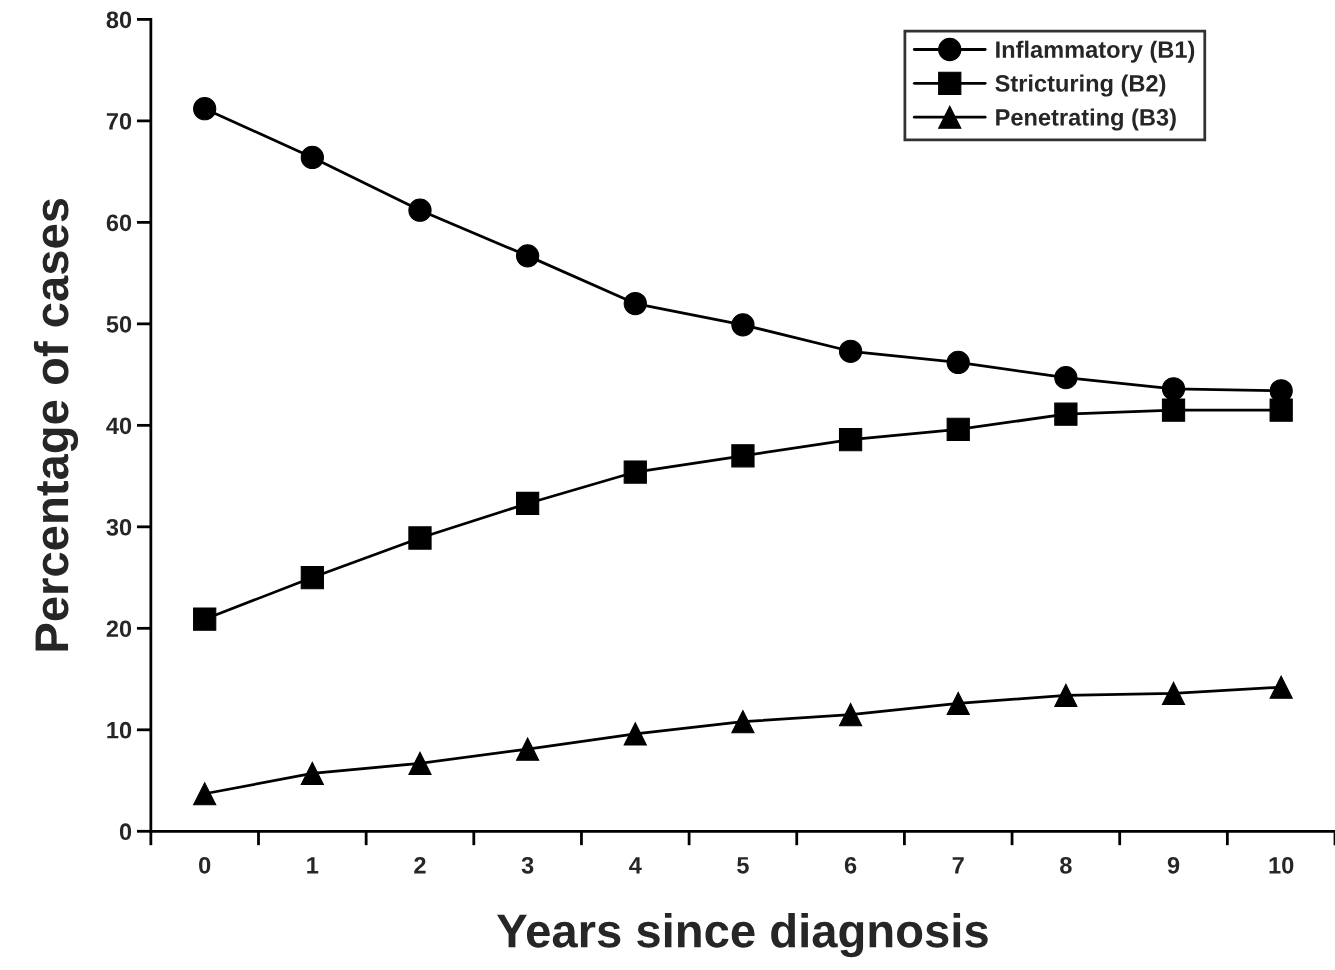 Image resolution: width=1335 pixels, height=970 pixels. What do you see at coordinates (119, 223) in the screenshot?
I see `y-tick-label: 60` at bounding box center [119, 223].